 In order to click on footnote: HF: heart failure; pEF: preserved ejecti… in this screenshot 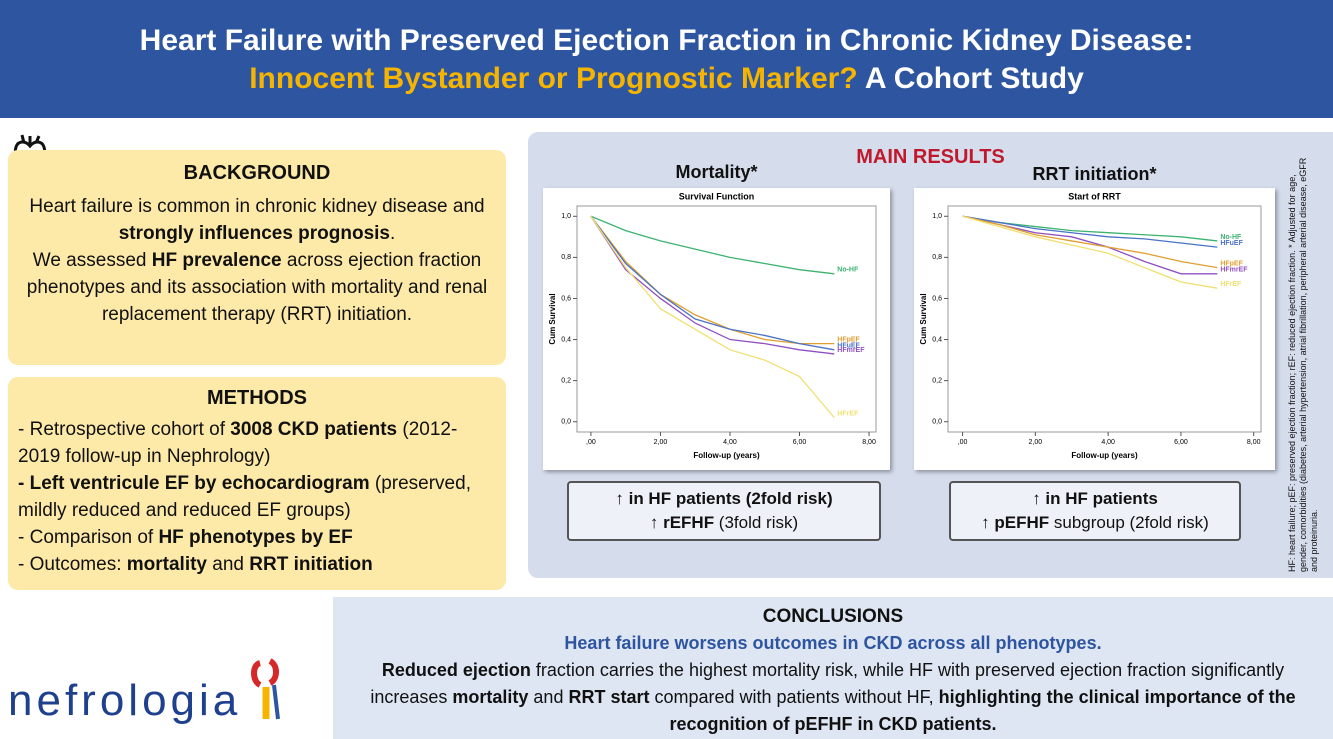, I will do `click(1303, 364)`.